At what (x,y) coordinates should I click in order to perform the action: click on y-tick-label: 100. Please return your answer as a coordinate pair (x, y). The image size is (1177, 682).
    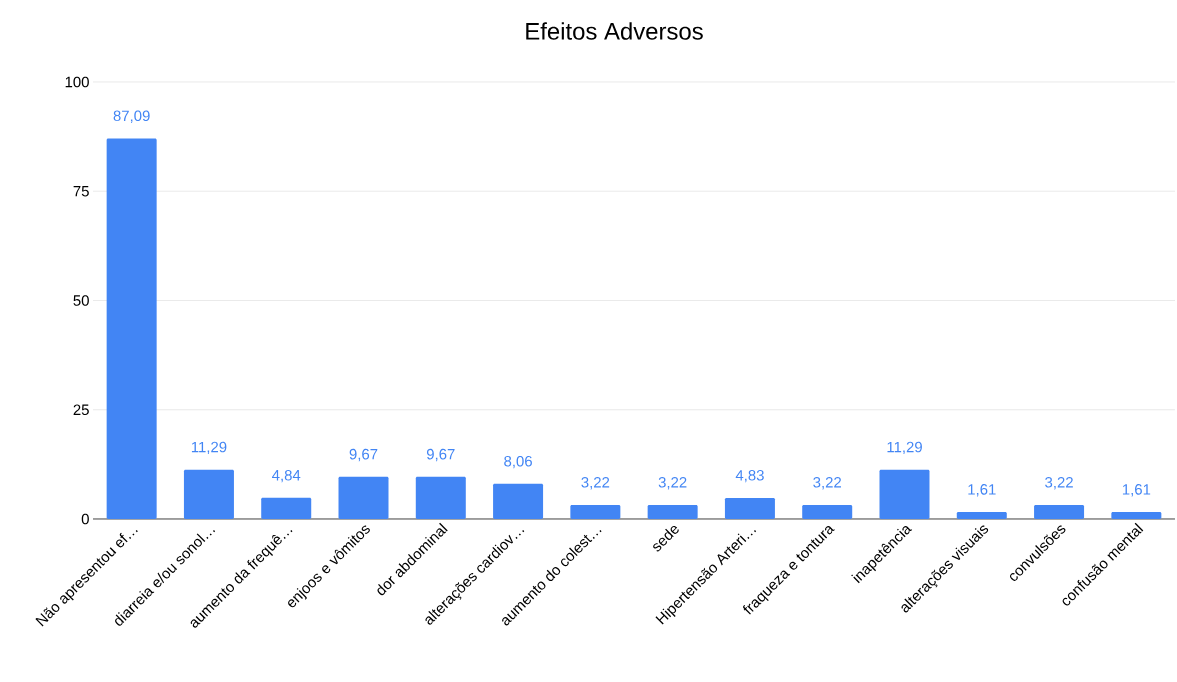
    Looking at the image, I should click on (77, 82).